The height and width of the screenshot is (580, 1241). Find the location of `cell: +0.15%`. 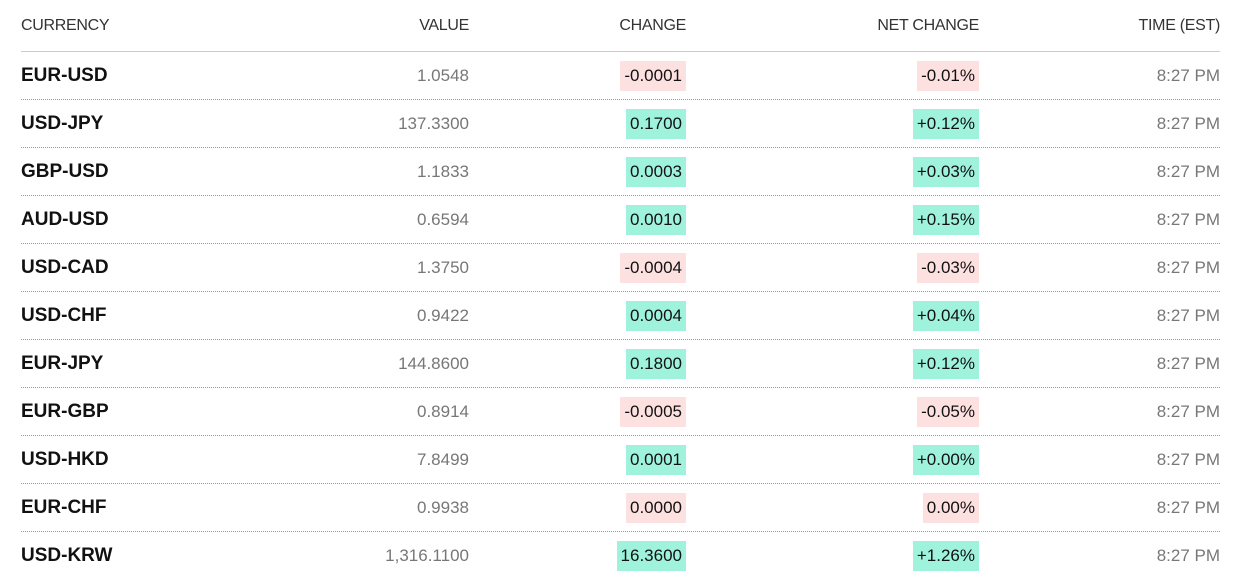

cell: +0.15% is located at coordinates (832, 219).